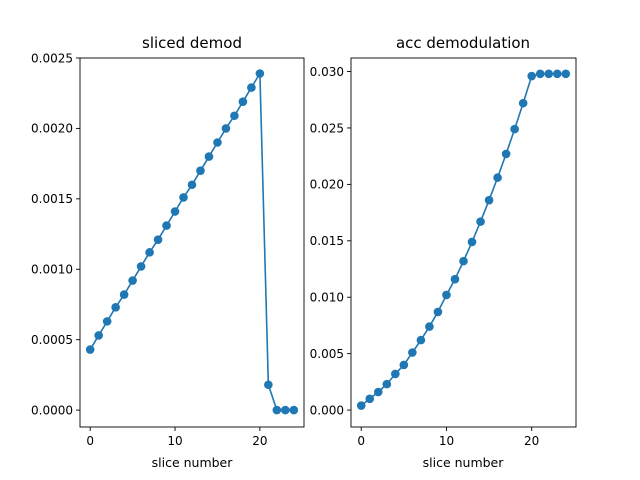 The width and height of the screenshot is (640, 480). What do you see at coordinates (327, 128) in the screenshot?
I see `y-tick-label: 0.025` at bounding box center [327, 128].